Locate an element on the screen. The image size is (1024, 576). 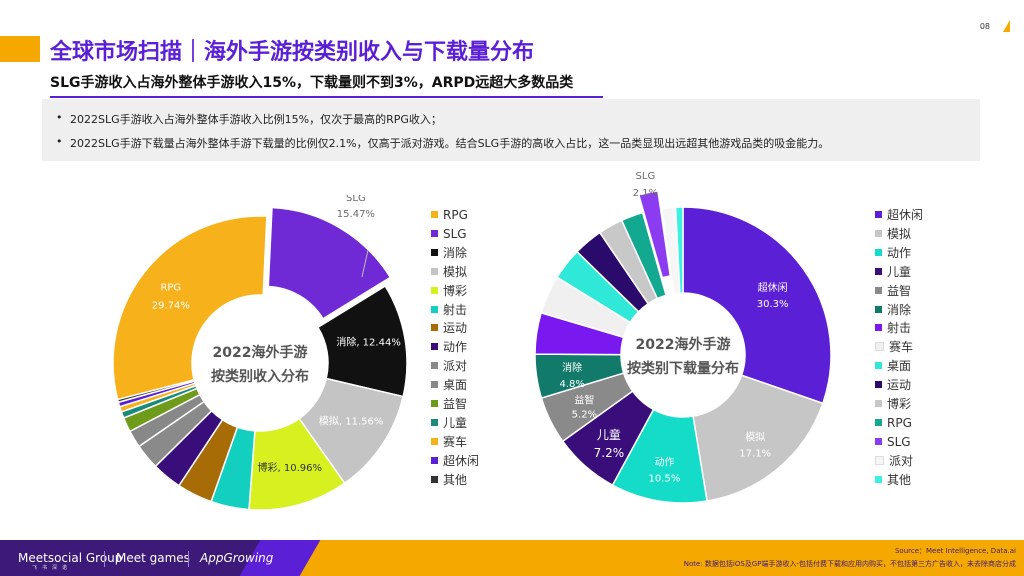
meetsocial-logo: Meetsocial Group is located at coordinates (70, 558).